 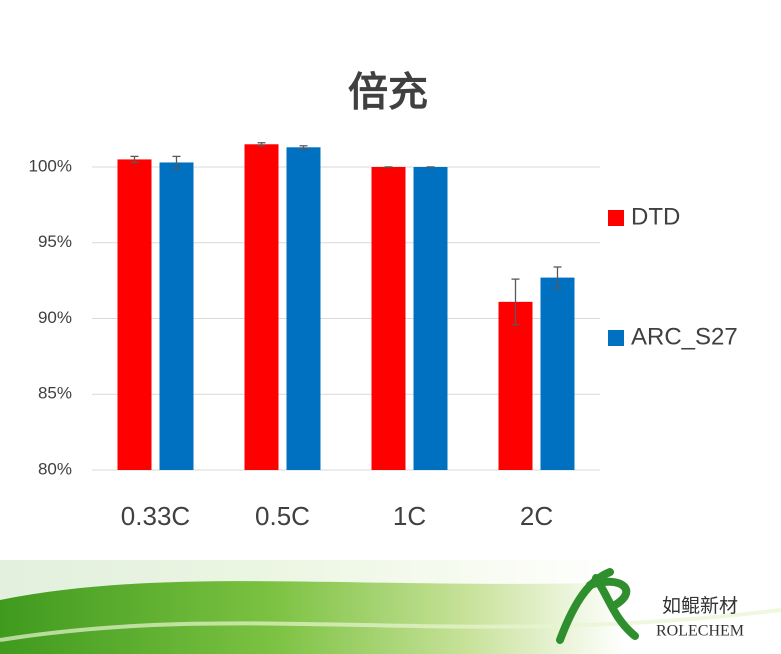 I want to click on y-tick-label: 90%, so click(x=55, y=317).